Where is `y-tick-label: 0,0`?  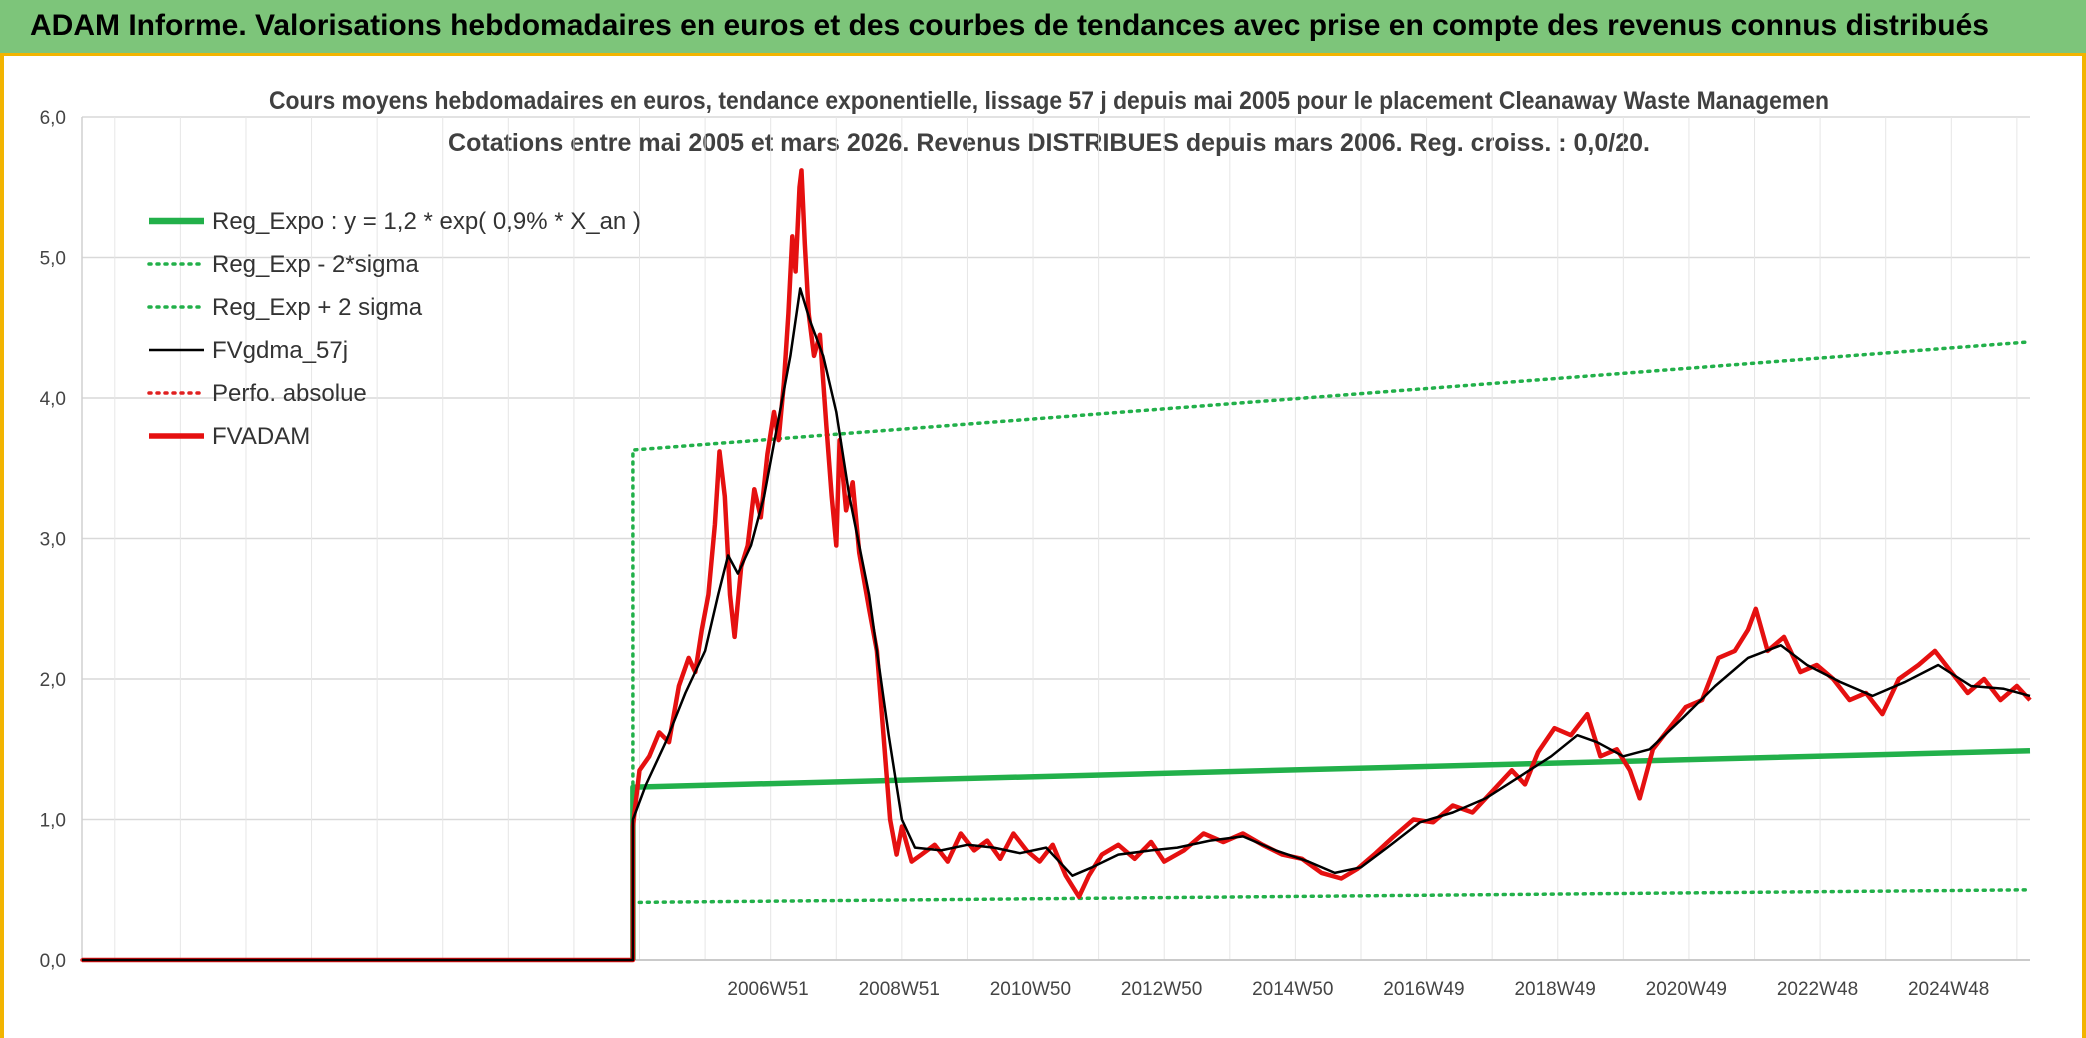
y-tick-label: 0,0 is located at coordinates (53, 961).